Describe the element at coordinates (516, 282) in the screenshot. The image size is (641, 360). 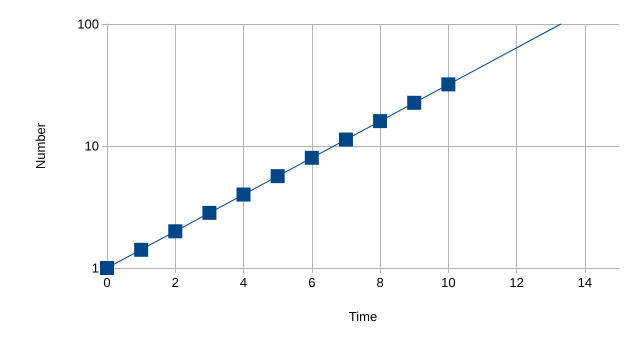
I see `x-tick-label: 12` at that location.